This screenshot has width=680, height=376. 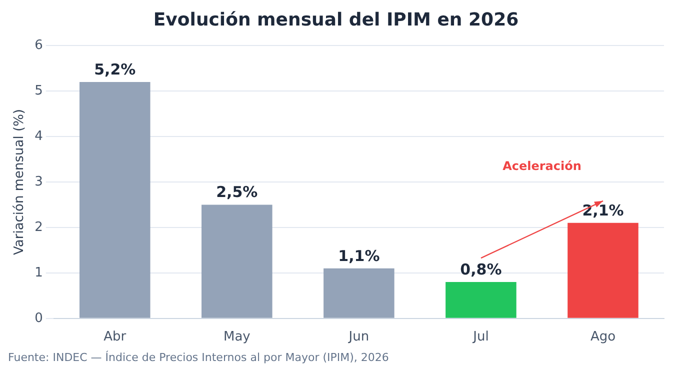 I want to click on data-label: 0,8%, so click(x=481, y=269).